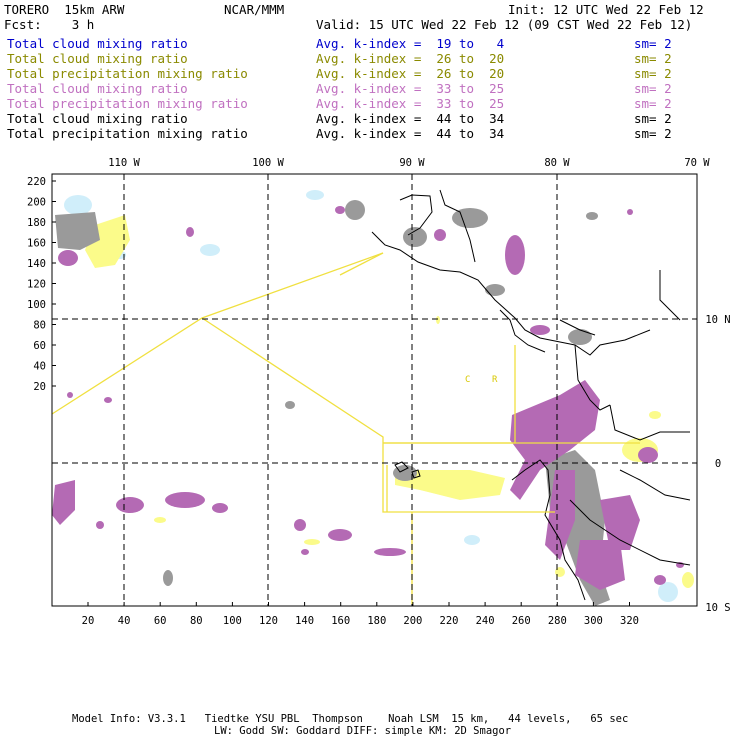 This screenshot has height=740, width=740. What do you see at coordinates (39, 346) in the screenshot?
I see `y-tick-label: 60` at bounding box center [39, 346].